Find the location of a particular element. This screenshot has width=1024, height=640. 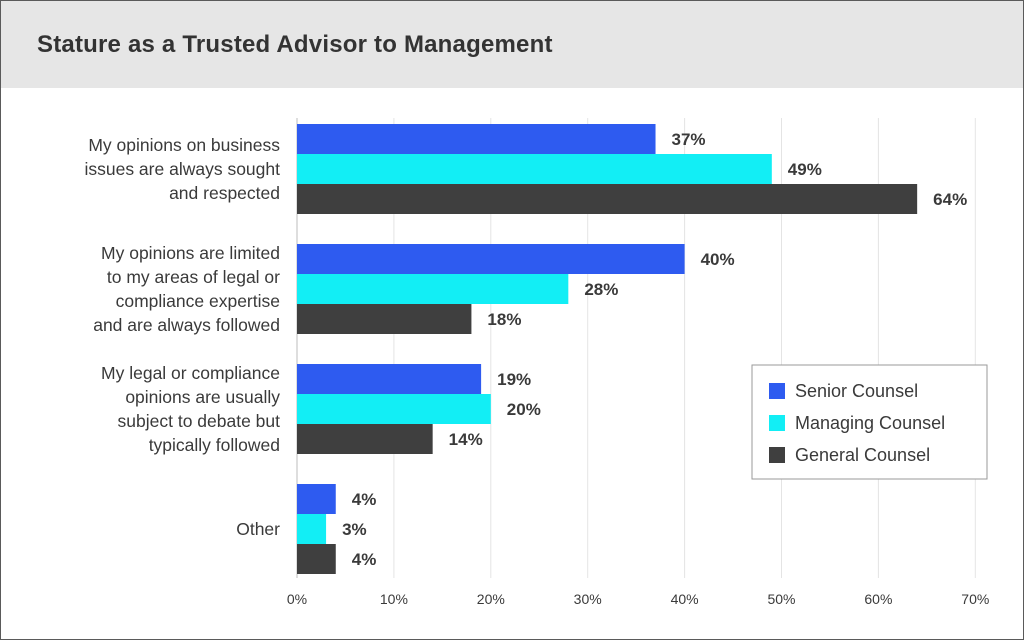

x-tick-label: 30% is located at coordinates (588, 599).